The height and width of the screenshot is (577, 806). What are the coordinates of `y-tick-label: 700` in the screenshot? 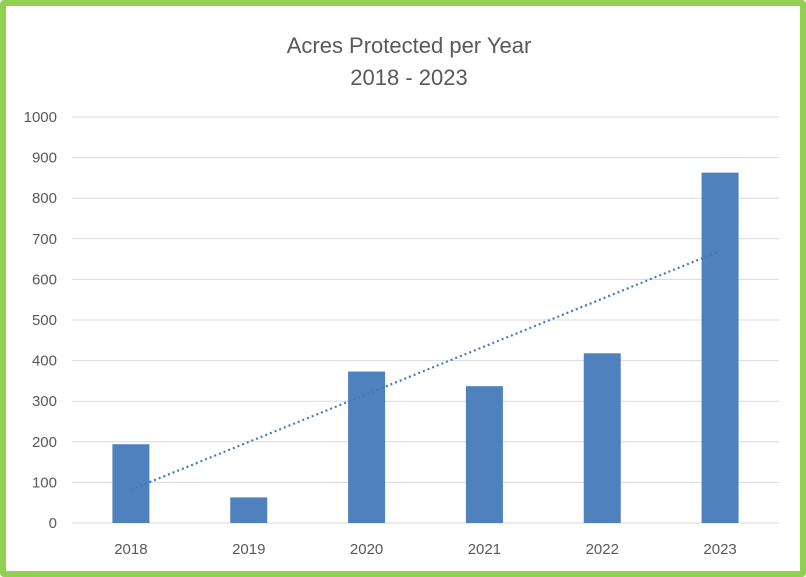 It's located at (44, 239).